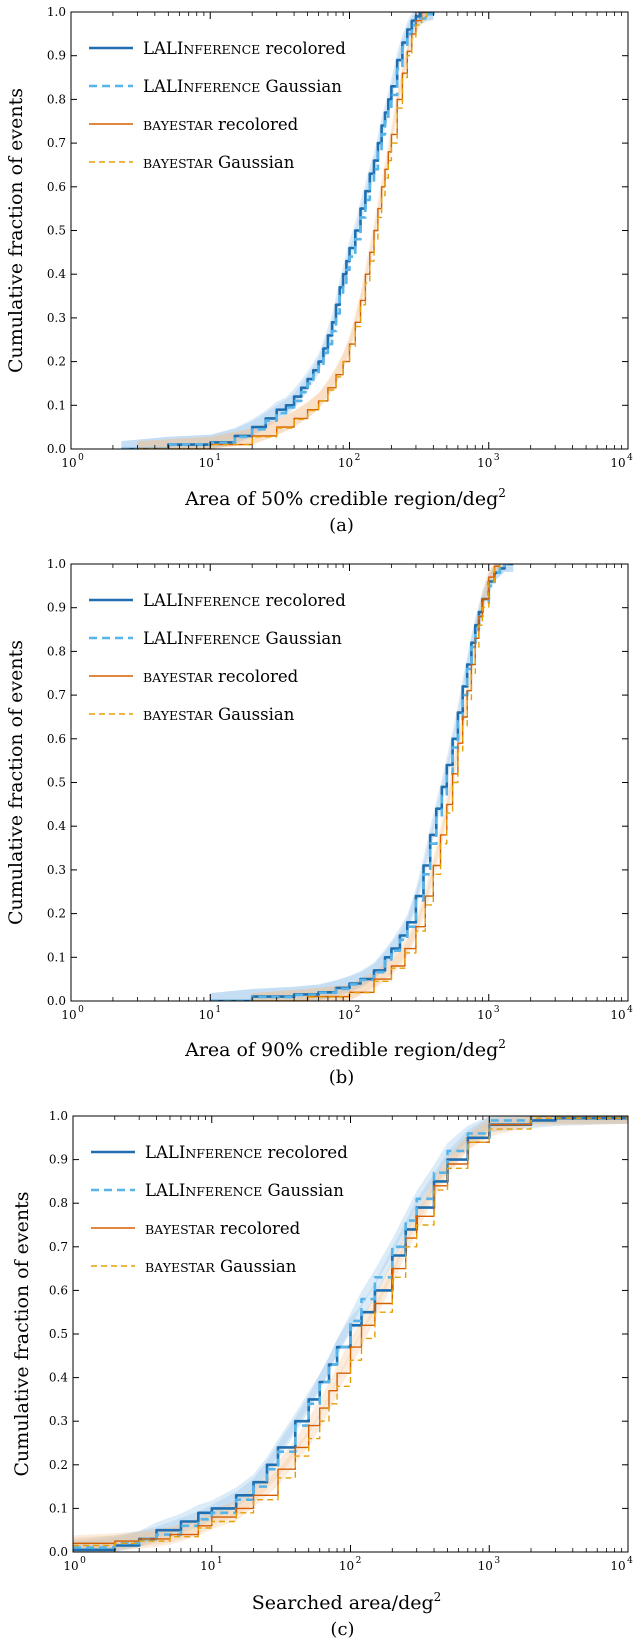  What do you see at coordinates (343, 1603) in the screenshot?
I see `x-axis-title-text: Searched area/deg` at bounding box center [343, 1603].